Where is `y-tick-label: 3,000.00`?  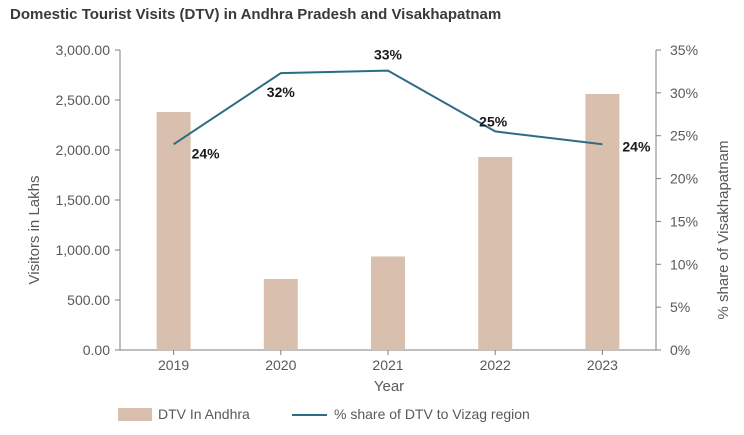 y-tick-label: 3,000.00 is located at coordinates (83, 50).